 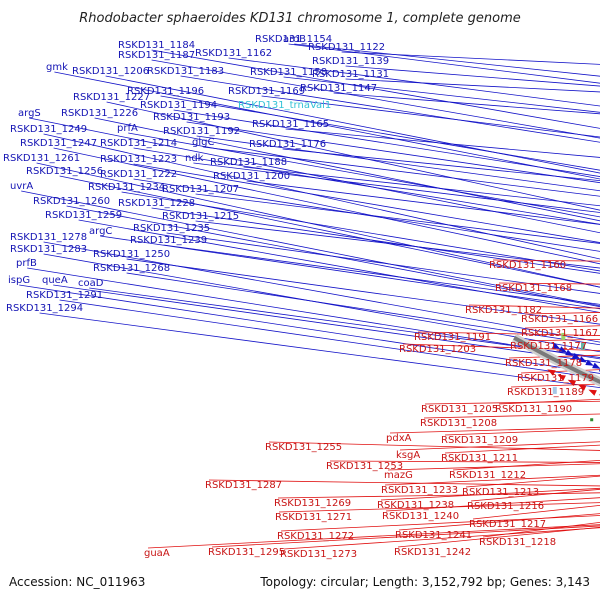 I want to click on gene-label-forward: RSKD131_1249, so click(x=48, y=129).